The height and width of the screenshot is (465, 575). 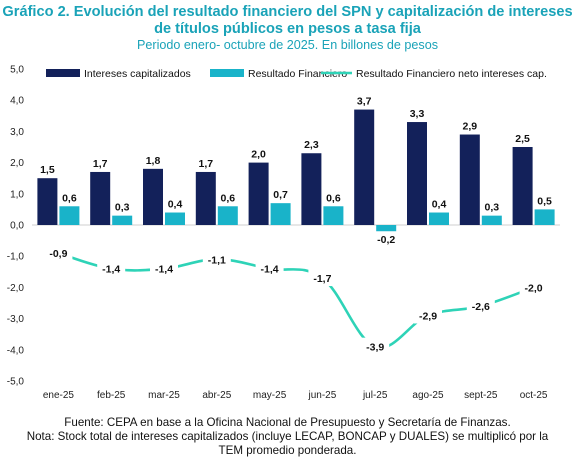 I want to click on point-label: -2,6, so click(x=481, y=307).